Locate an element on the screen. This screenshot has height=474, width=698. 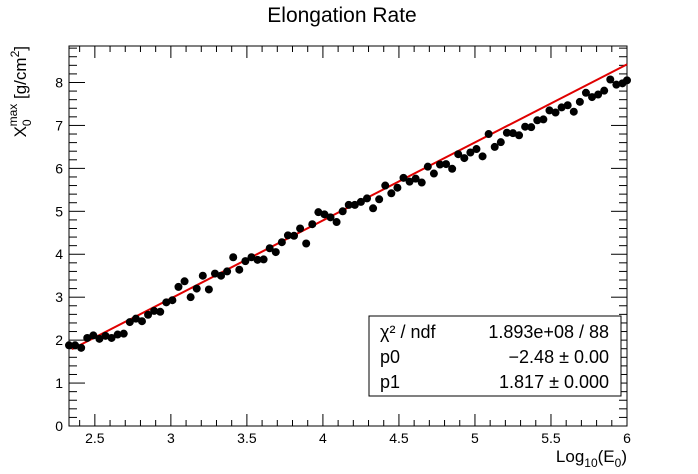
stats-row-p1-label: p1 is located at coordinates (390, 382).